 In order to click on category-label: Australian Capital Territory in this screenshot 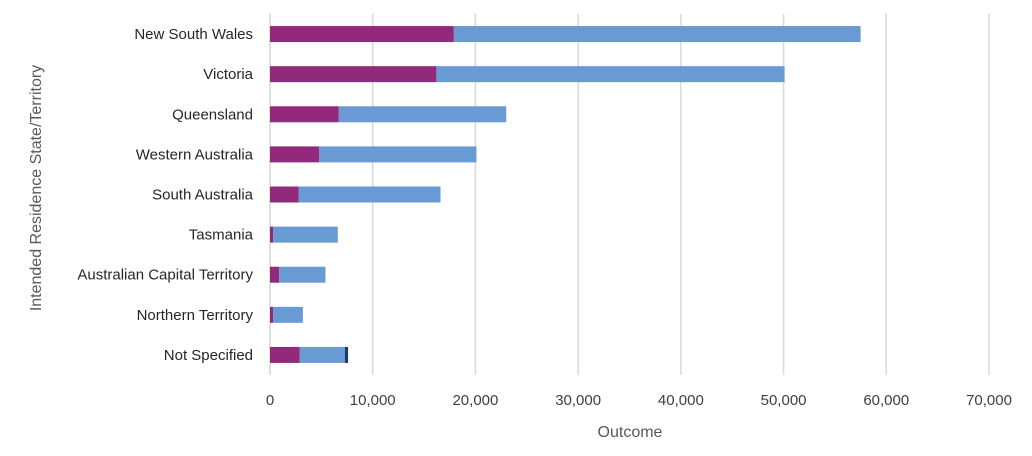, I will do `click(165, 275)`.